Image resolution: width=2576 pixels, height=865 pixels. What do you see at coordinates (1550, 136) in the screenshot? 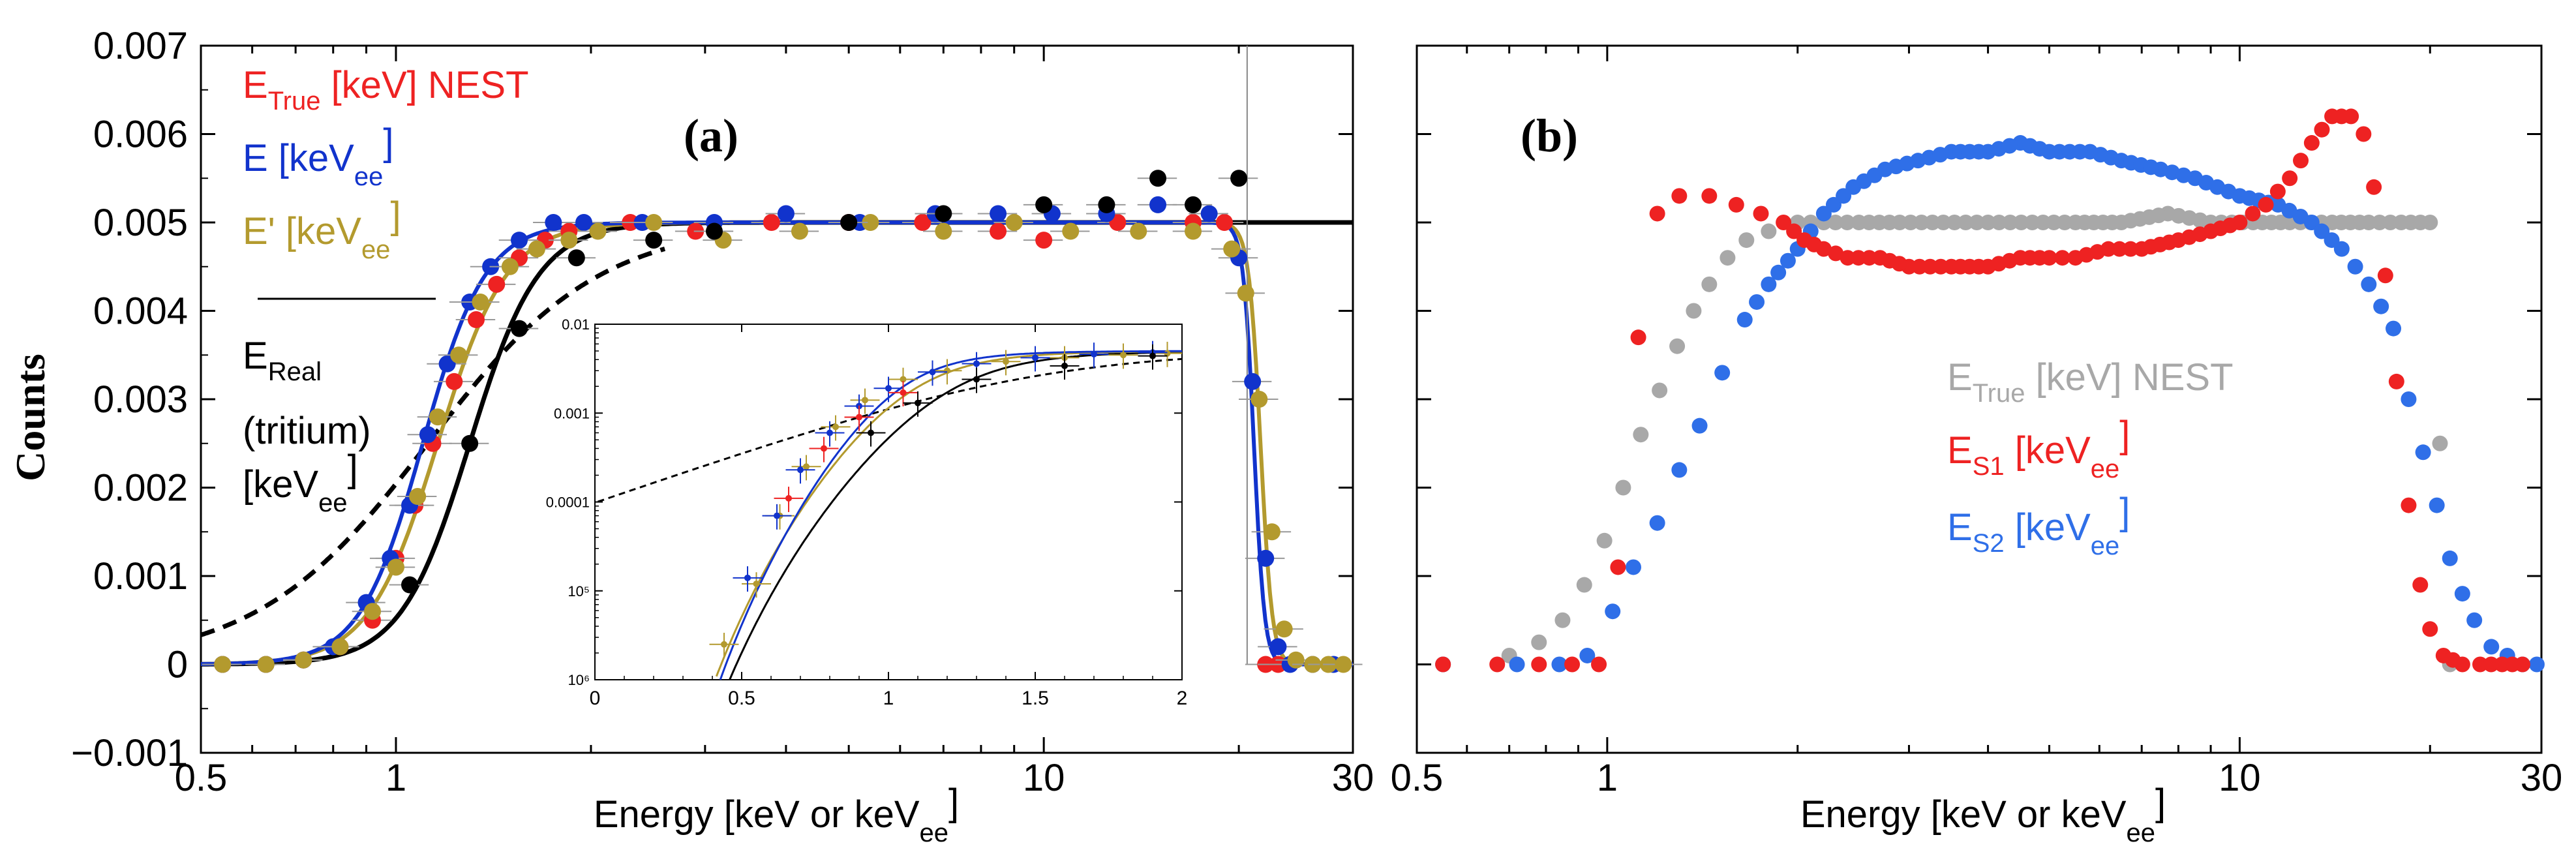
I see `panel-b-tag: (b)` at bounding box center [1550, 136].